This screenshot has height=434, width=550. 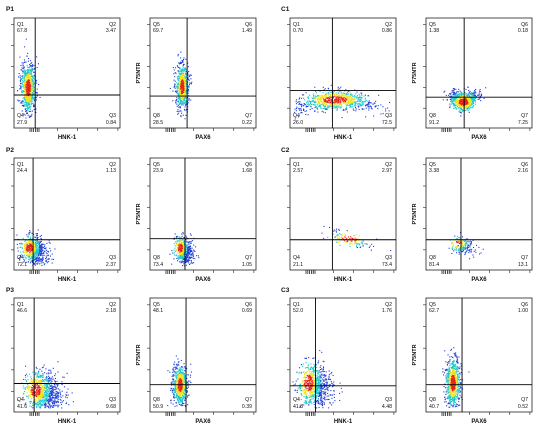 What do you see at coordinates (158, 407) in the screenshot?
I see `quadrant-value: 50.9` at bounding box center [158, 407].